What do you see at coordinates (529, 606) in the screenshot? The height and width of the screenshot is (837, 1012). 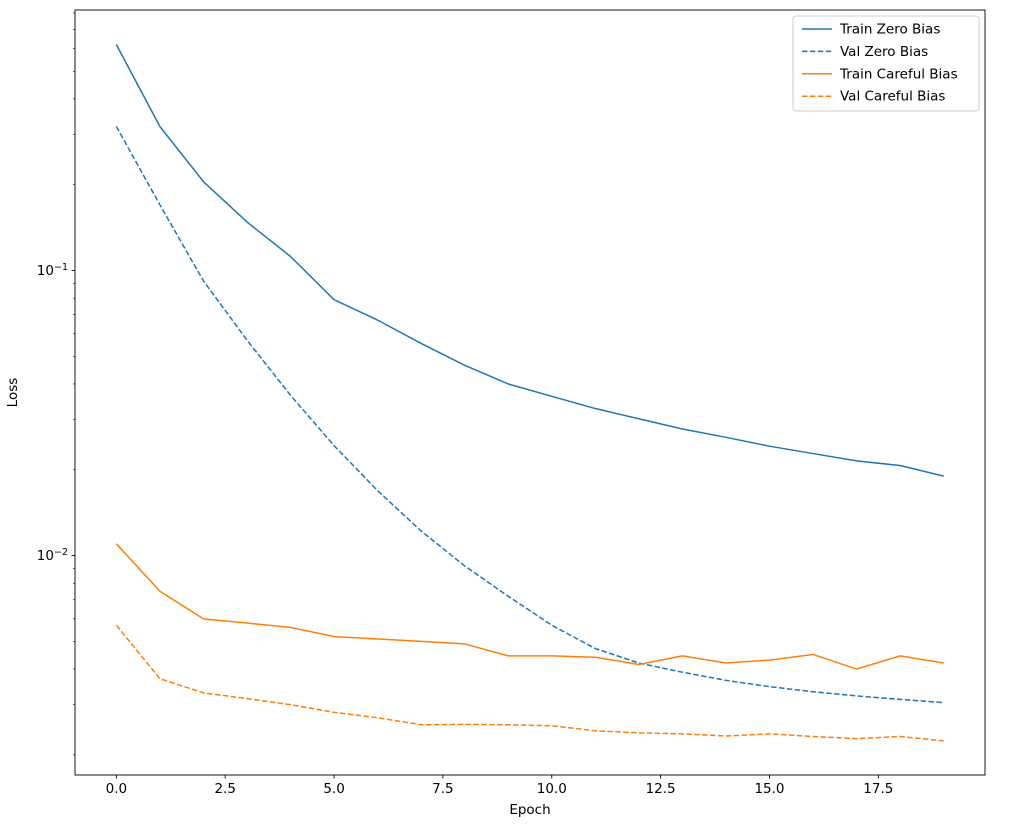 I see `series-line-train-careful-bias` at bounding box center [529, 606].